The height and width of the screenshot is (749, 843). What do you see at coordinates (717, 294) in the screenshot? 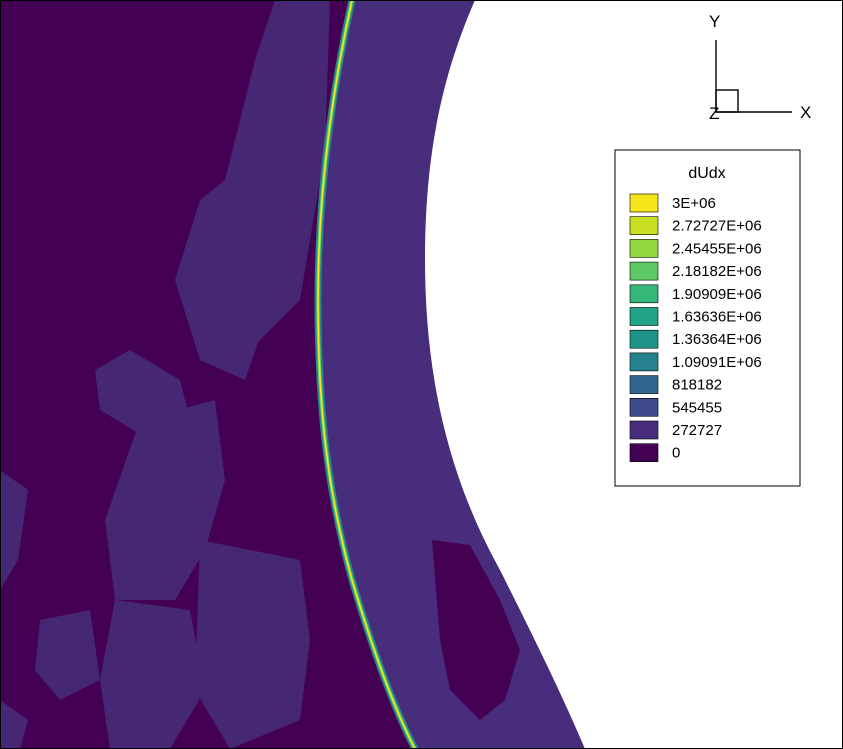
I see `legend-label: 1.90909E+06` at bounding box center [717, 294].